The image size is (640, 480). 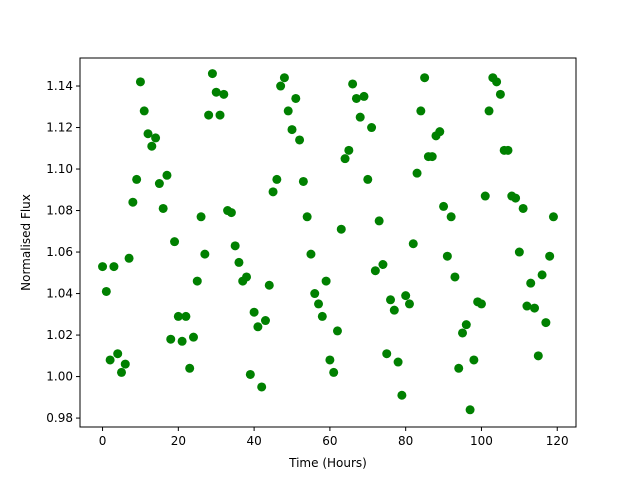 What do you see at coordinates (59, 335) in the screenshot?
I see `y-tick-label: 1.02` at bounding box center [59, 335].